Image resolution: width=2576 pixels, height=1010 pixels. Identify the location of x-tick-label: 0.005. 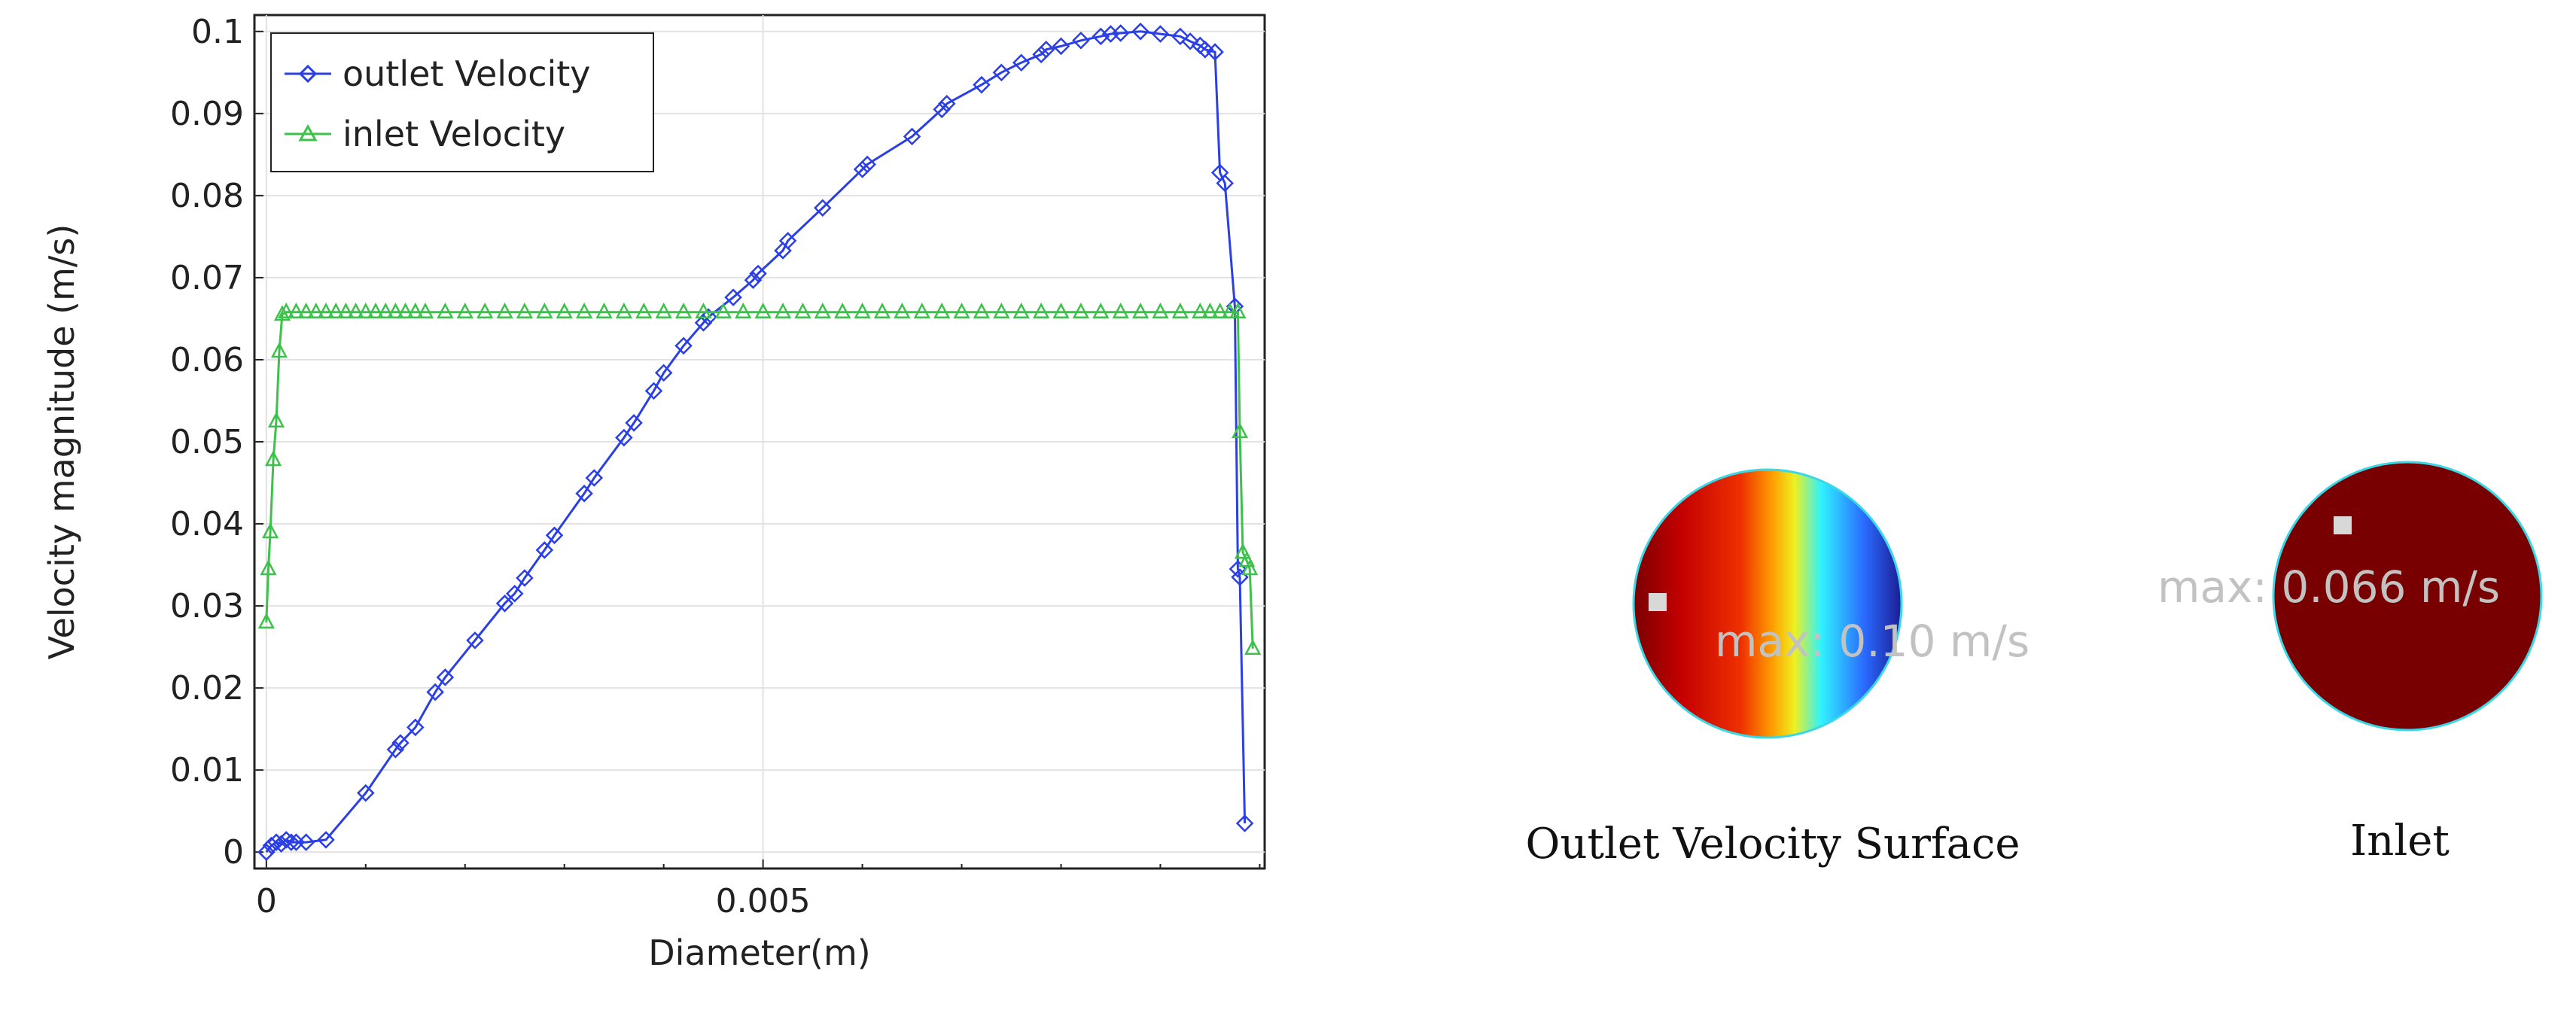
(764, 901).